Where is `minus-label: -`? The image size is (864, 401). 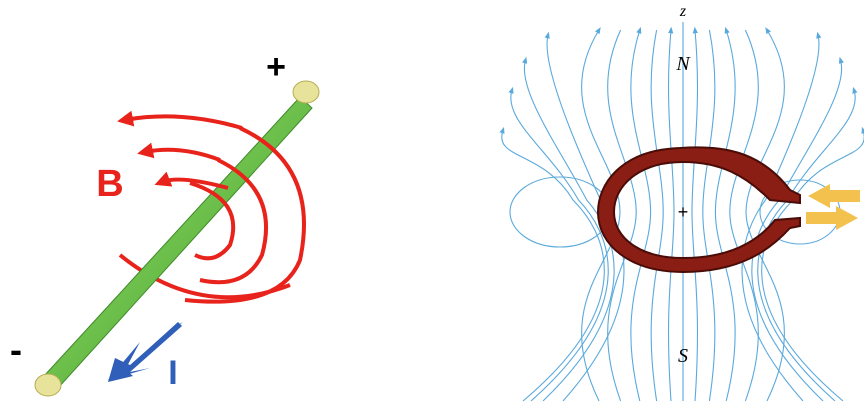
minus-label: - is located at coordinates (16, 349).